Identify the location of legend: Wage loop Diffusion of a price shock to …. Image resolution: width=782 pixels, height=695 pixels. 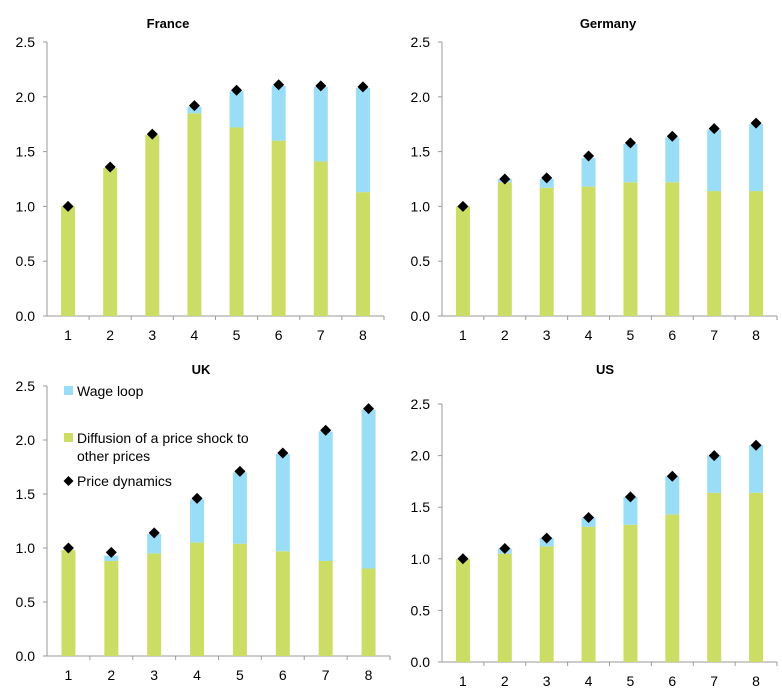
(156, 436).